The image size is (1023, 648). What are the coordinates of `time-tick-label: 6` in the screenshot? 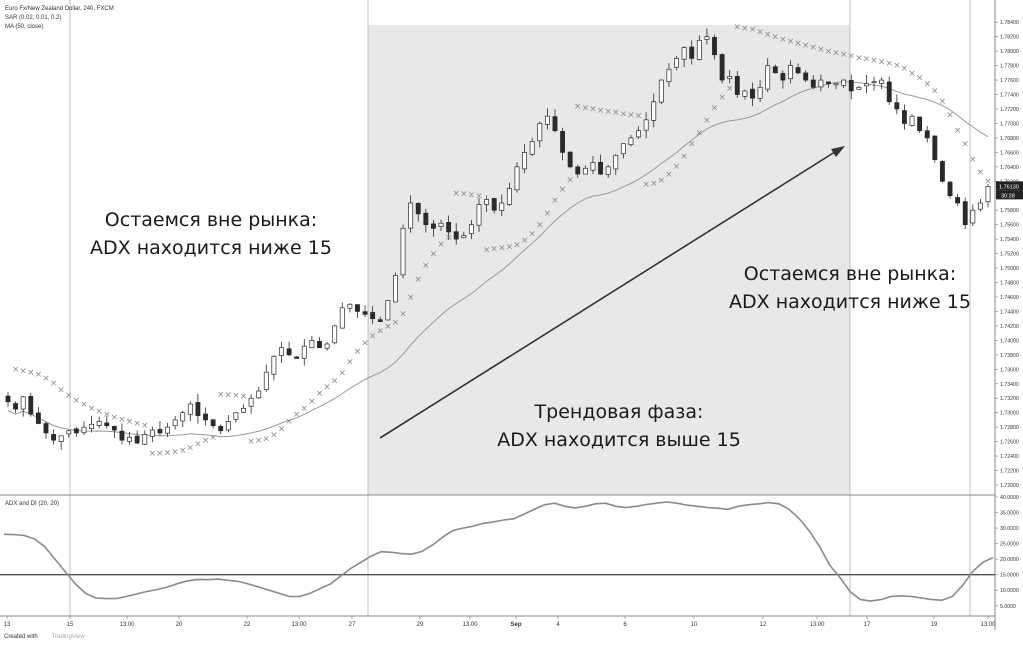 It's located at (625, 625).